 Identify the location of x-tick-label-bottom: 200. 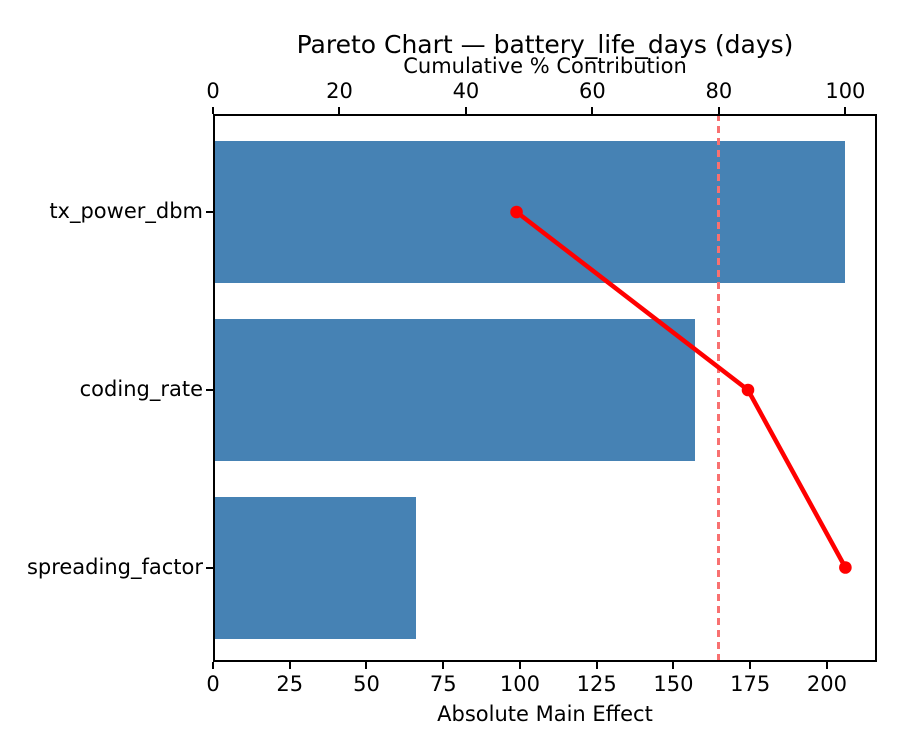
(826, 684).